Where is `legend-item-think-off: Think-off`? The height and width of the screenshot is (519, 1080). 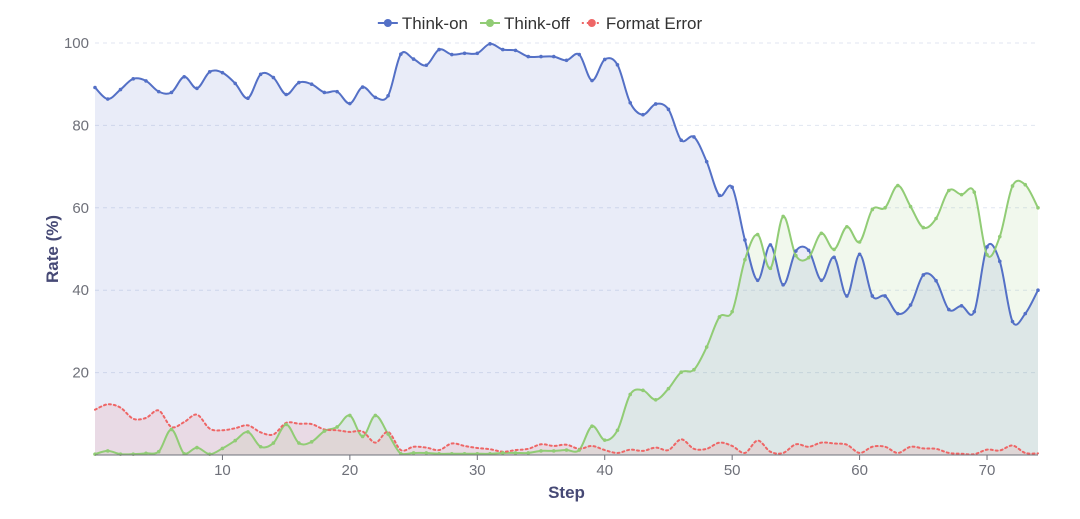
legend-item-think-off: Think-off is located at coordinates (524, 23).